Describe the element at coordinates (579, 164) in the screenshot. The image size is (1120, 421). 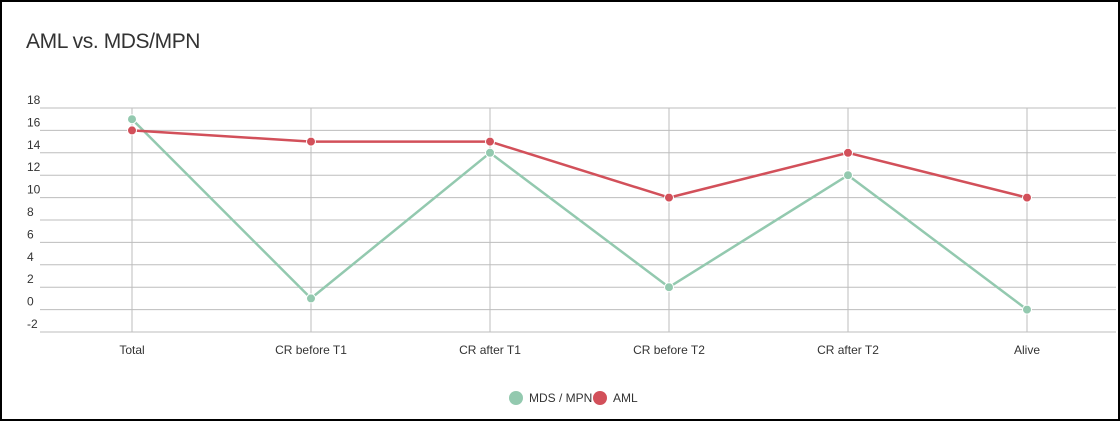
I see `series-line-aml` at that location.